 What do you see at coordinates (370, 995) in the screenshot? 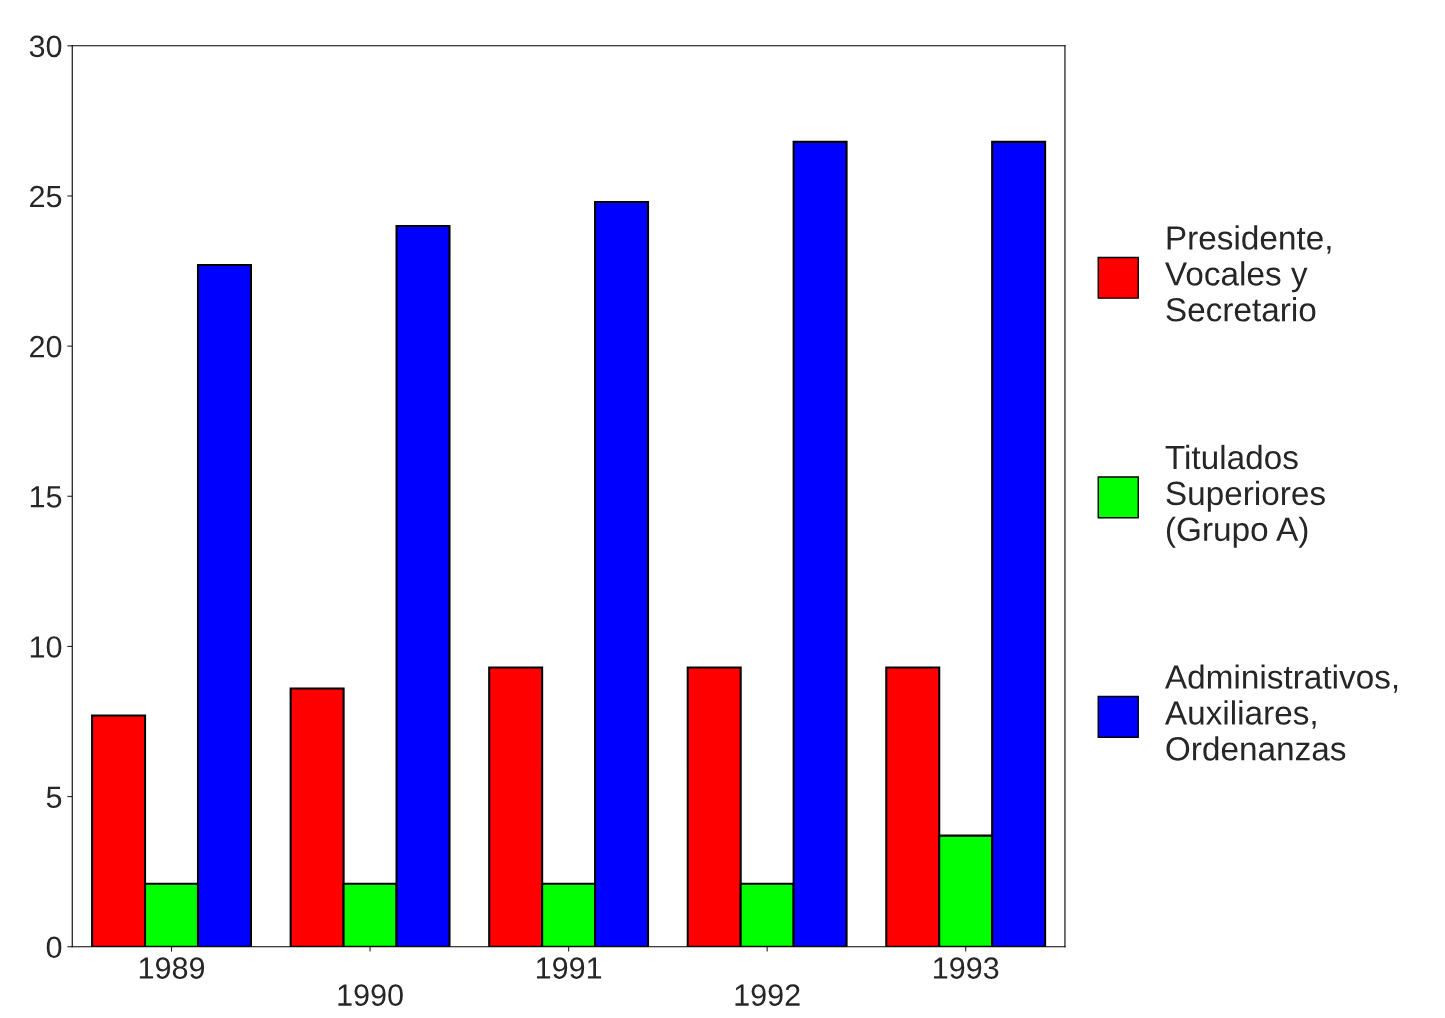
I see `x-tick-label: 1990` at bounding box center [370, 995].